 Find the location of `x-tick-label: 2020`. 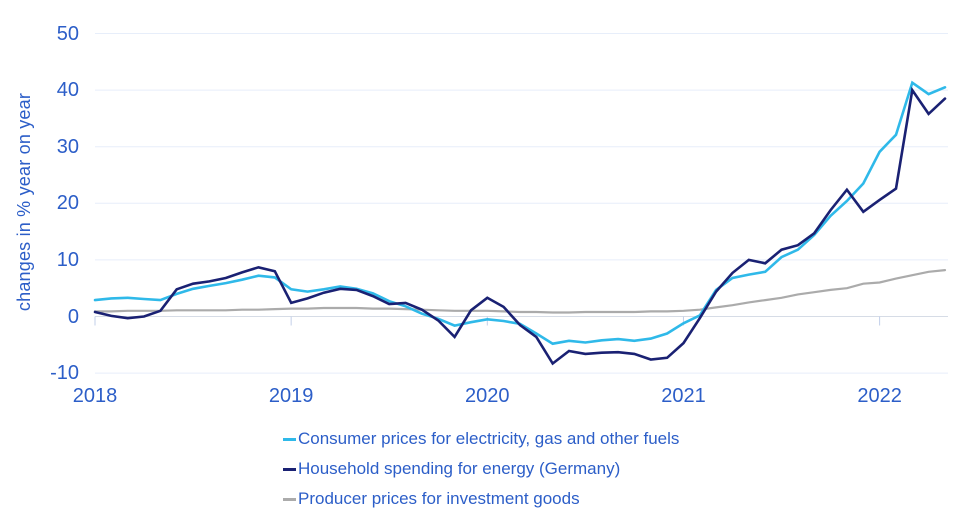

x-tick-label: 2020 is located at coordinates (487, 396).